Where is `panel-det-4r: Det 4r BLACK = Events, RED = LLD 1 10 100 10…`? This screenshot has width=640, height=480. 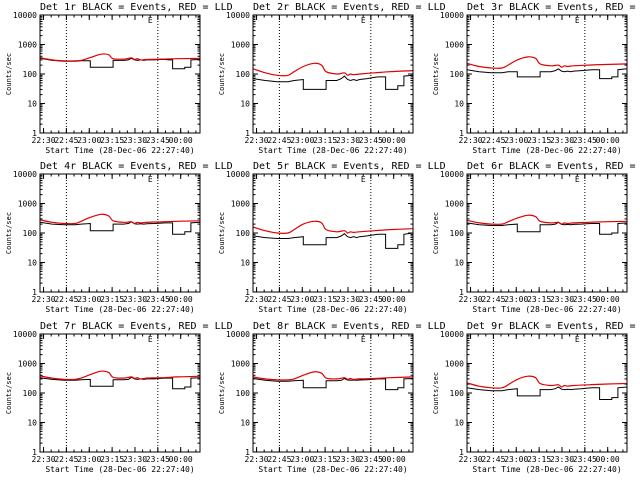 panel-det-4r: Det 4r BLACK = Events, RED = LLD 1 10 100 10… is located at coordinates (119, 237).